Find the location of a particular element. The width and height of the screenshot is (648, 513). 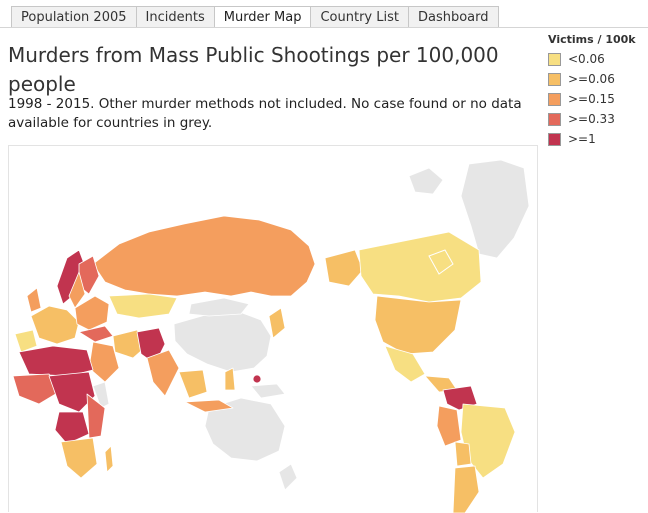

arctic-islands-region is located at coordinates (426, 181).